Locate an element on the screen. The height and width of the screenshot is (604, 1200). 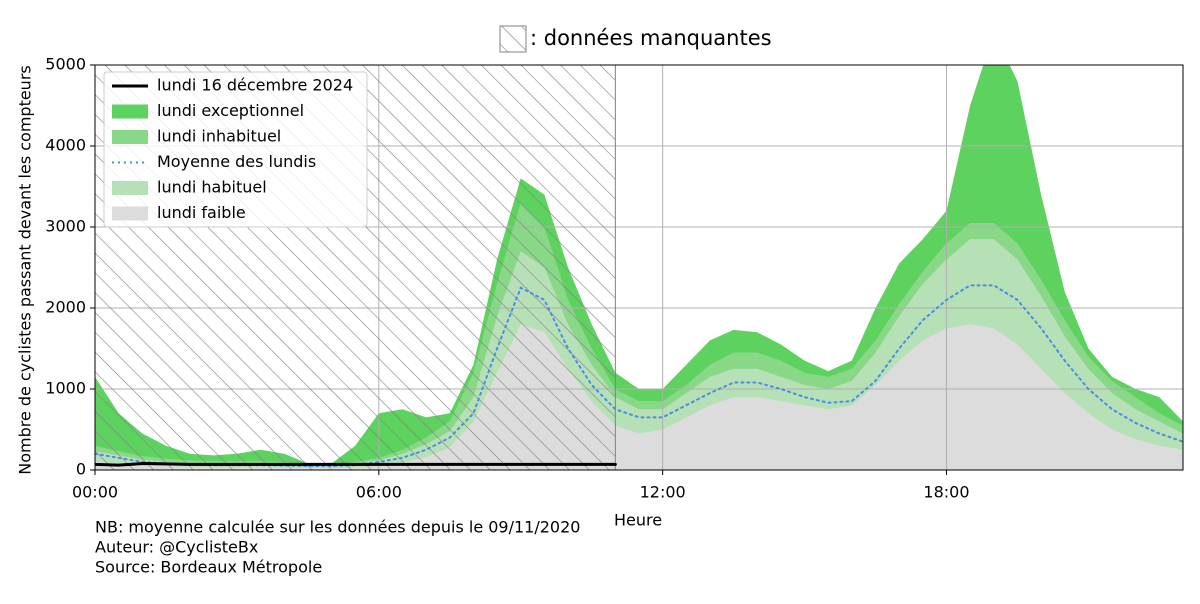
missing-label: : données manquantes is located at coordinates (651, 38).